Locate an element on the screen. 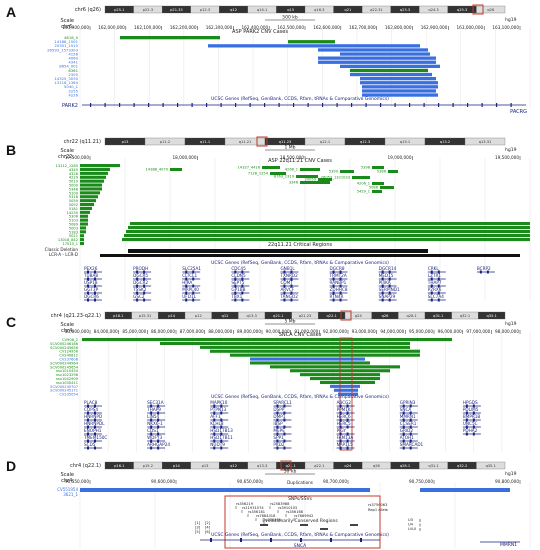 The image size is (540, 550). right-region-label: U4-II is located at coordinates (412, 529).